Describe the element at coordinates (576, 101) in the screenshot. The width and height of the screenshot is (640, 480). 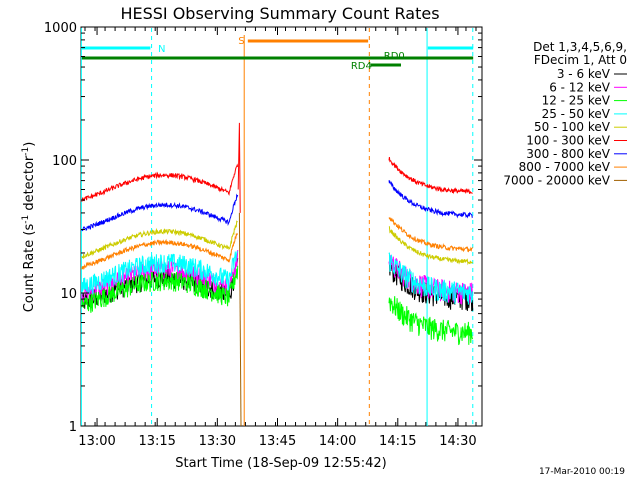
I see `legend-label: 12 - 25 keV` at that location.